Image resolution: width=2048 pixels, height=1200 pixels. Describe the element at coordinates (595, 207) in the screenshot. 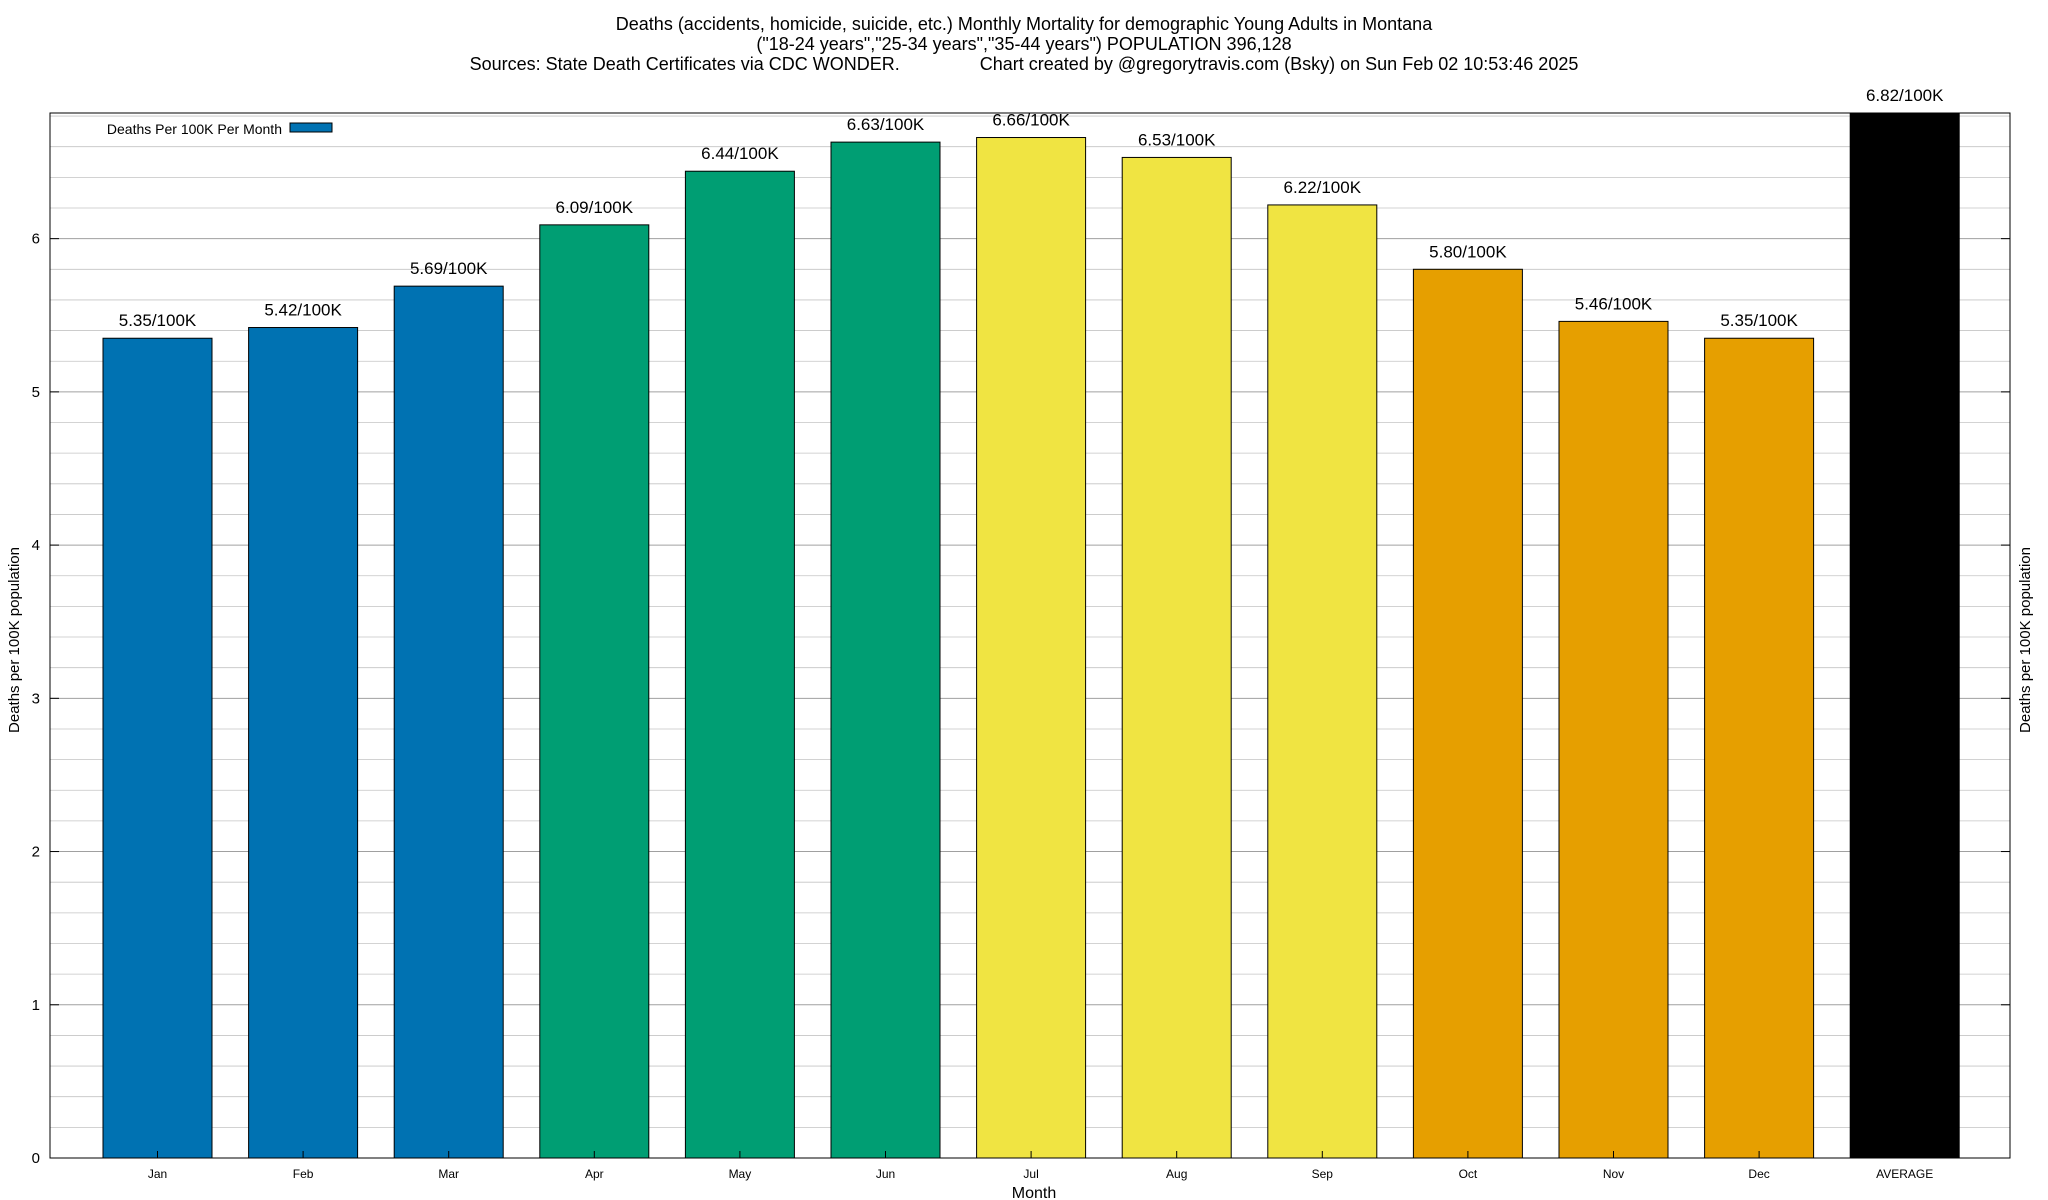

I see `data-label: 6.09/100K` at that location.